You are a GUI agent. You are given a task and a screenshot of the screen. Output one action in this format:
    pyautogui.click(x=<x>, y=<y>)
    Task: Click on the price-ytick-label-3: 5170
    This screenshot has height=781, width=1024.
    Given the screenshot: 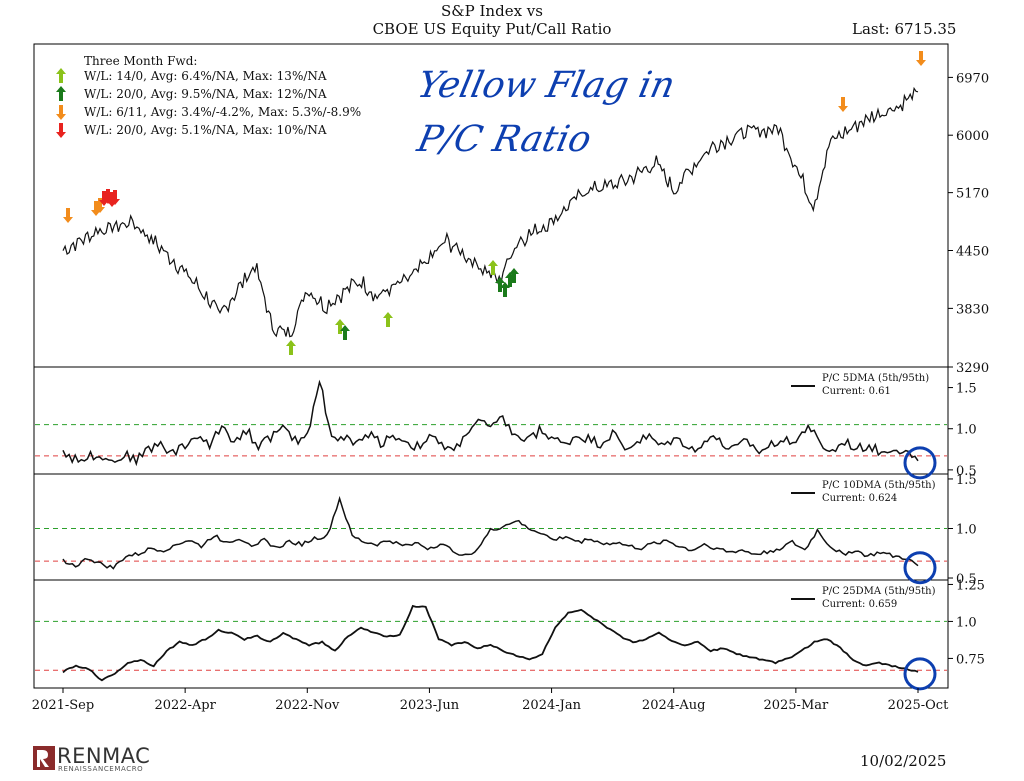 What is the action you would take?
    pyautogui.click(x=972, y=194)
    